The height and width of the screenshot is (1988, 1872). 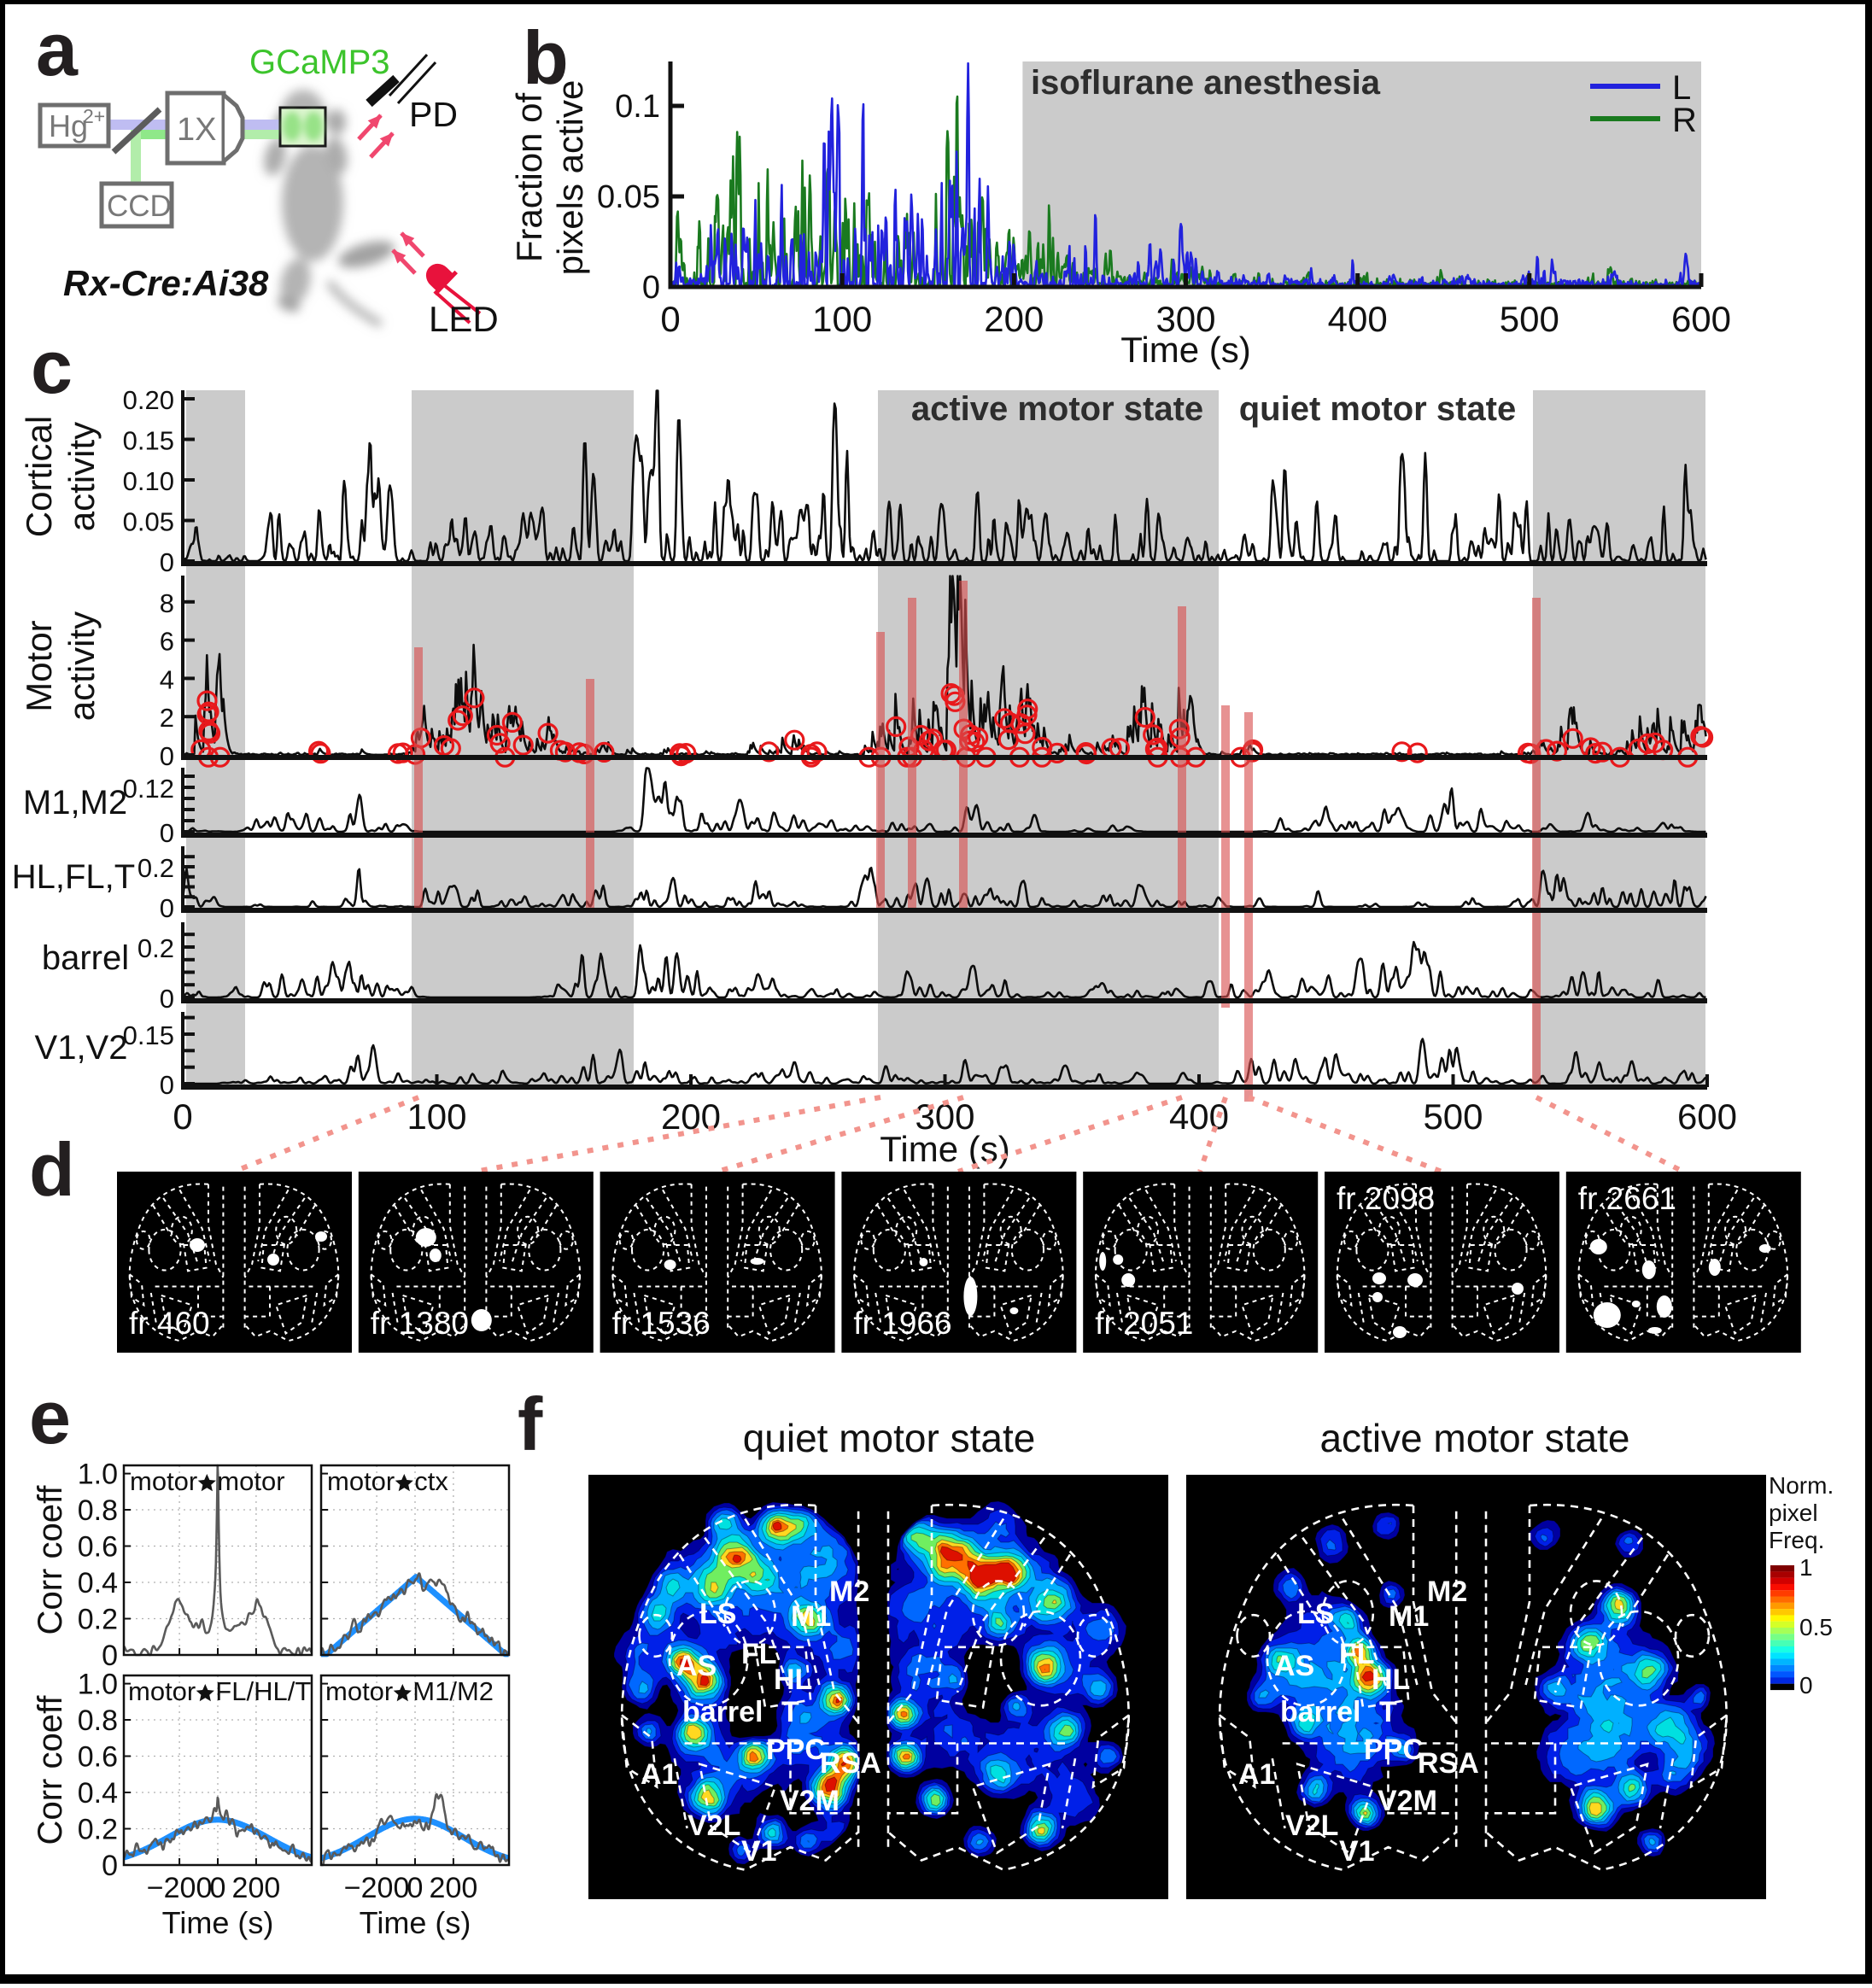 I want to click on svg-text: active motor state, so click(x=1474, y=1438).